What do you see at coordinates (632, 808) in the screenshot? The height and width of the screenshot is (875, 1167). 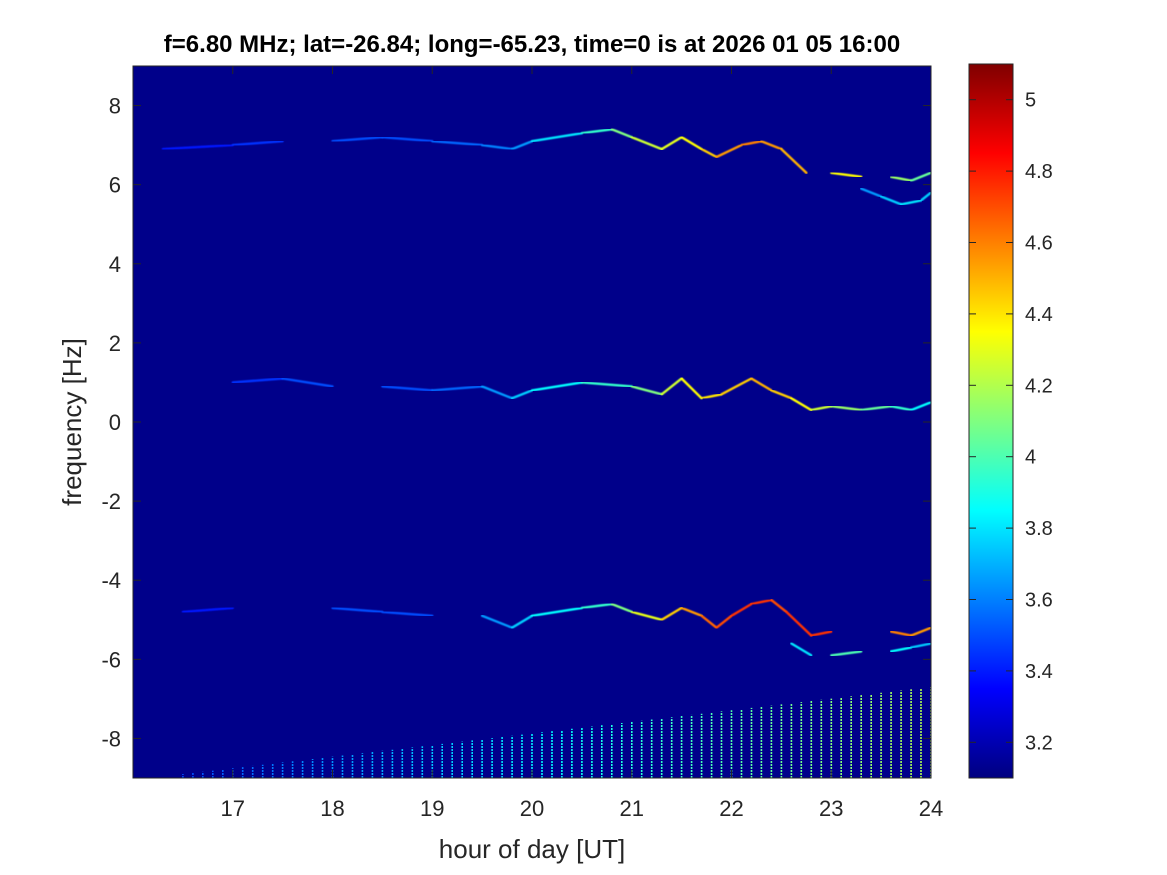 I see `x-tick-label: 21` at bounding box center [632, 808].